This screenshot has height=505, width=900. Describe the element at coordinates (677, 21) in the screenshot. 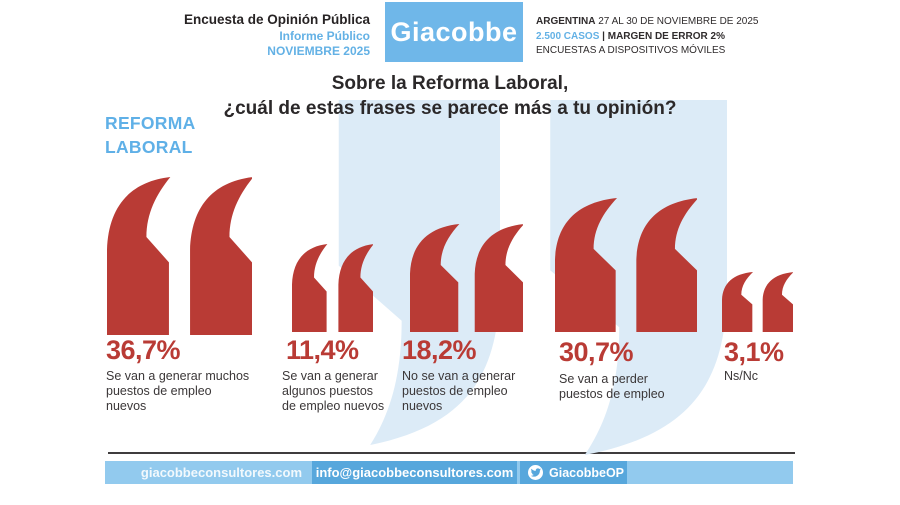

I see `survey-date-range: 27 AL 30 DE NOVIEMBRE DE 2025` at that location.